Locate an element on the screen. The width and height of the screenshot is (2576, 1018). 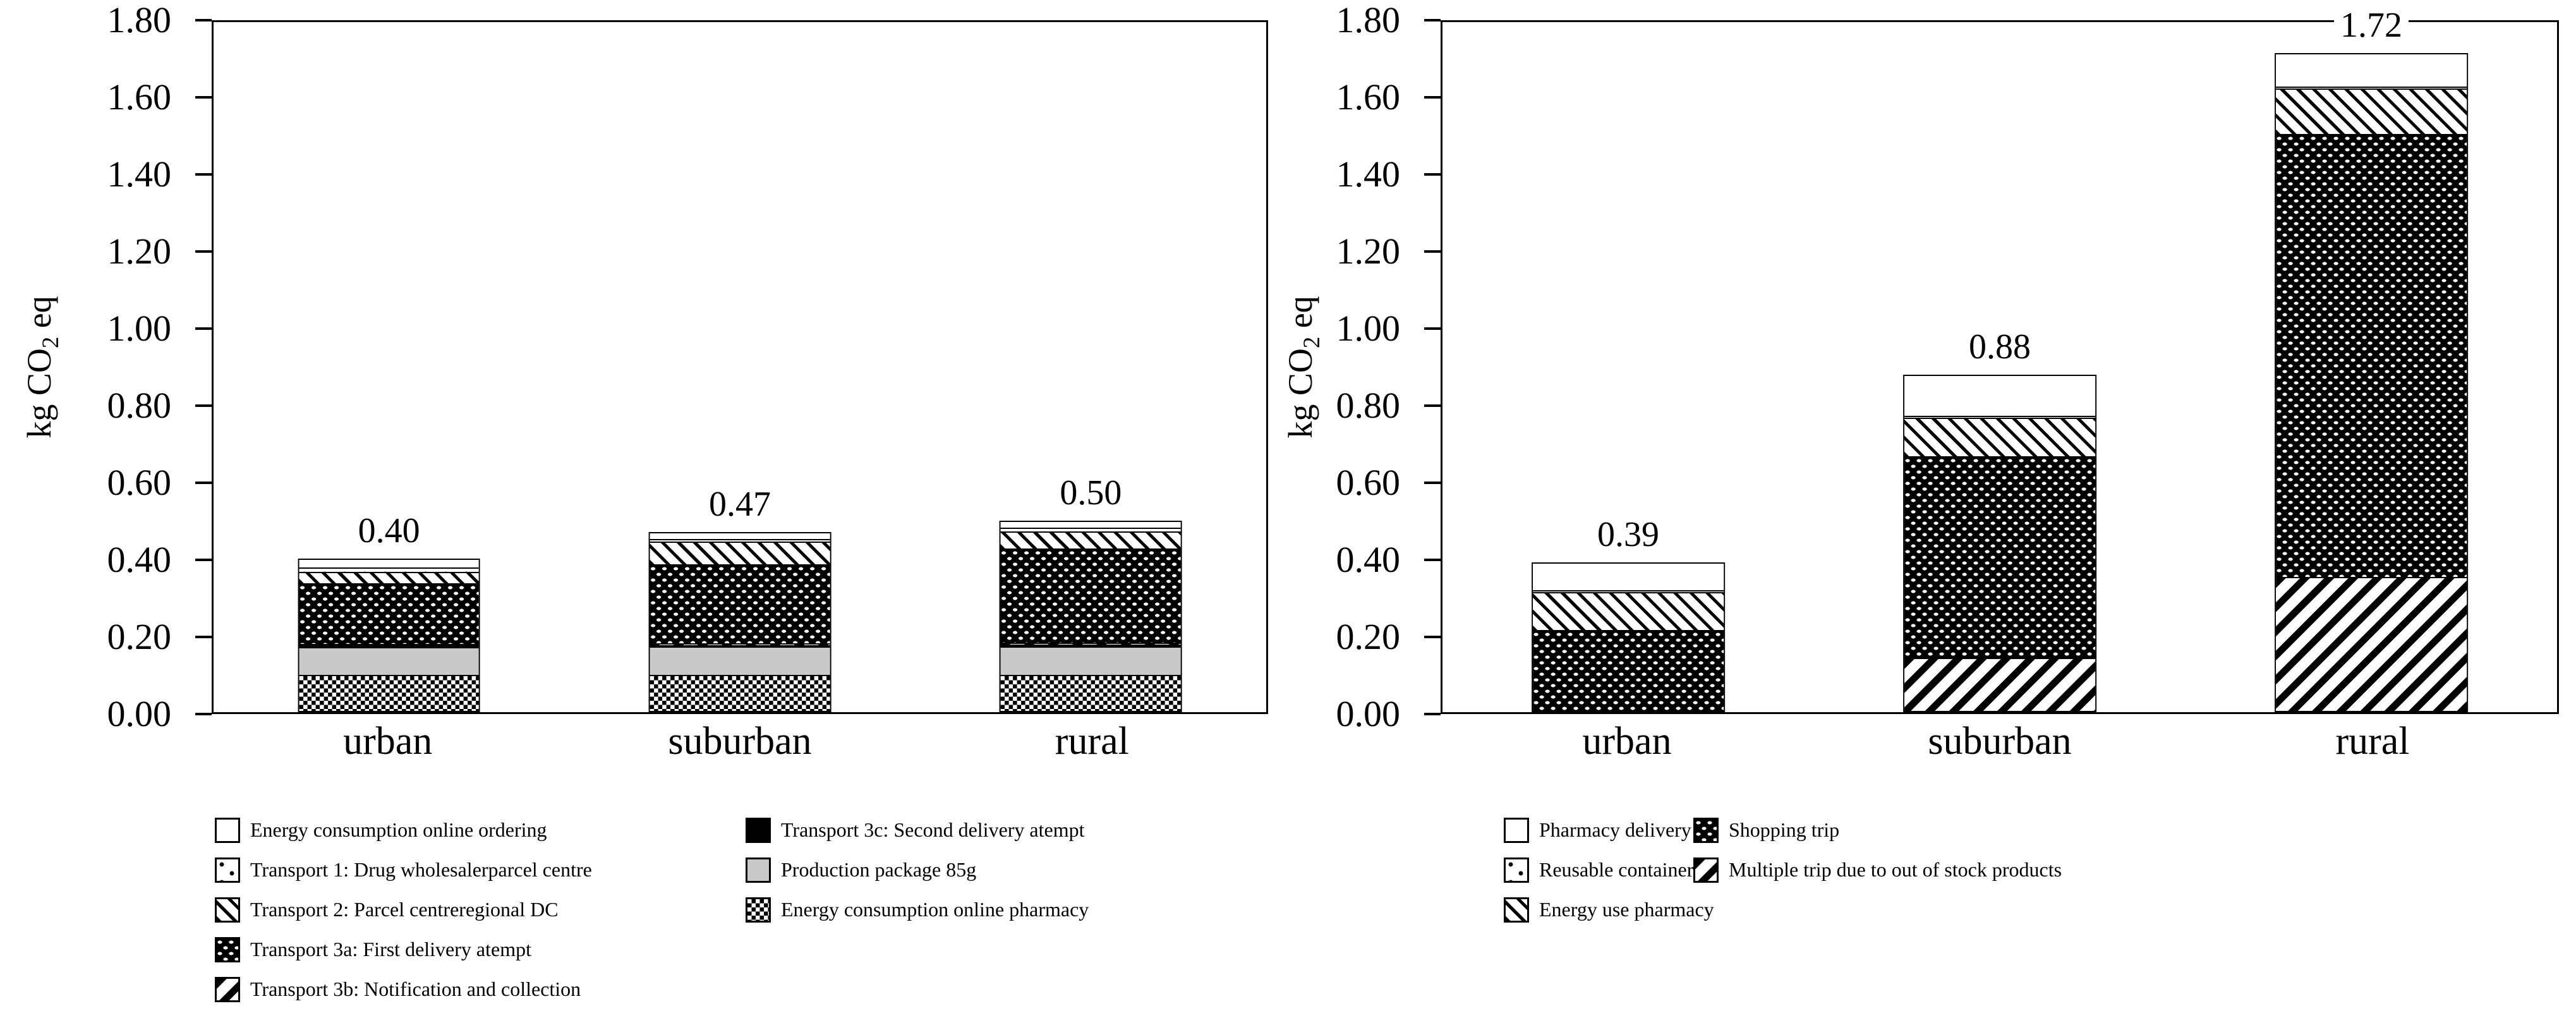
legend-label: Transport 2: Parcel centreregional DC is located at coordinates (404, 909).